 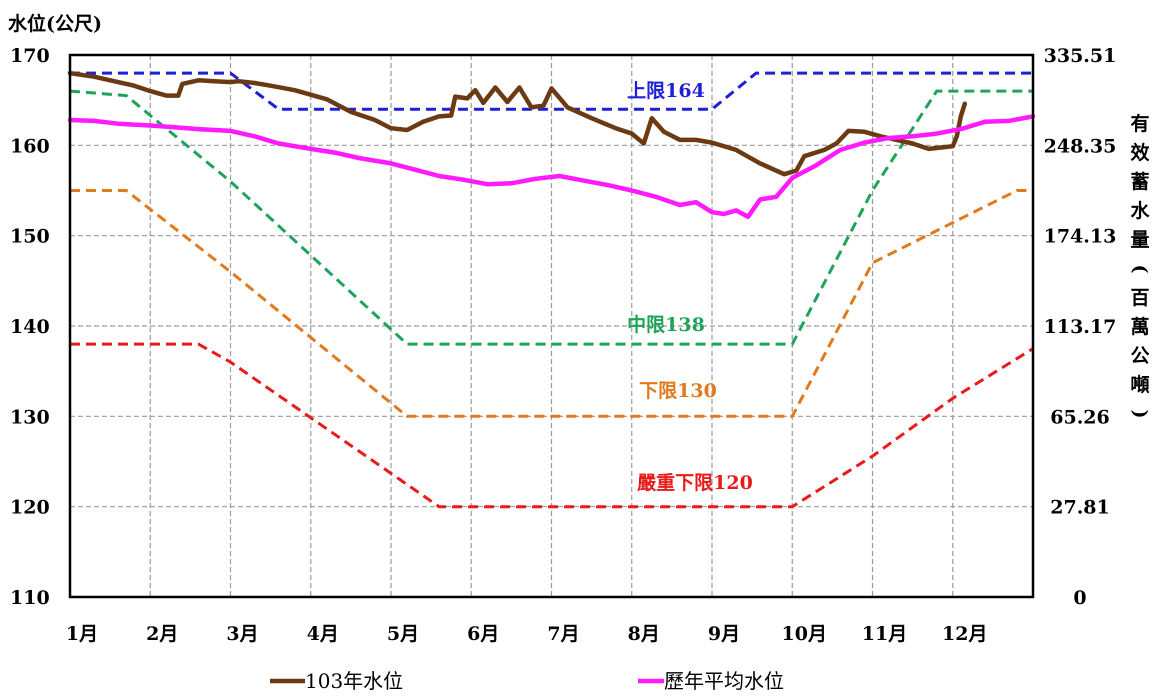 What do you see at coordinates (678, 391) in the screenshot?
I see `limit-label: 下限130` at bounding box center [678, 391].